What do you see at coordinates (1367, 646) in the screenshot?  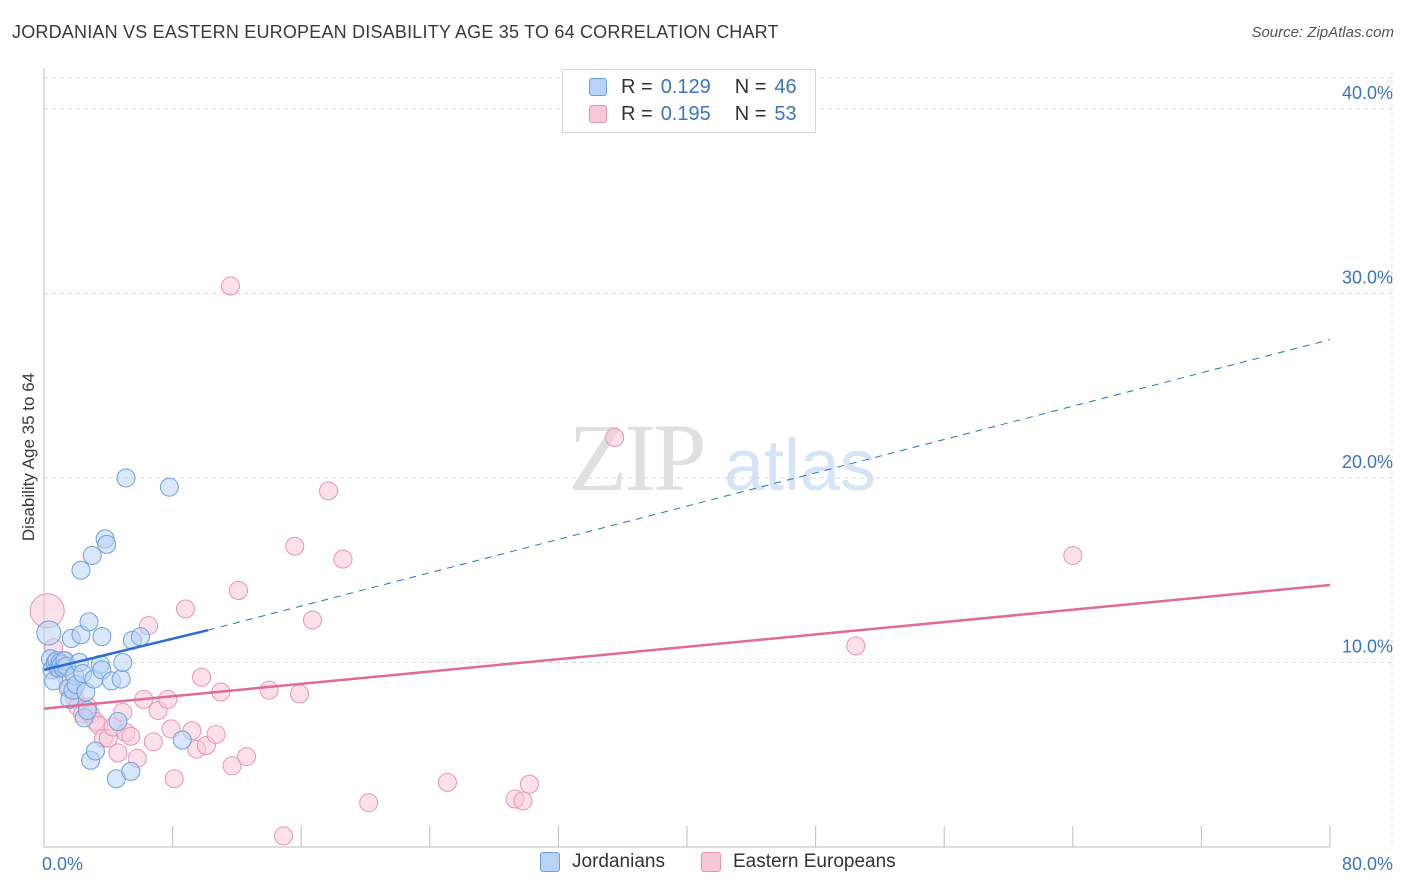 I see `y-tick-label: 10.0%` at bounding box center [1367, 646].